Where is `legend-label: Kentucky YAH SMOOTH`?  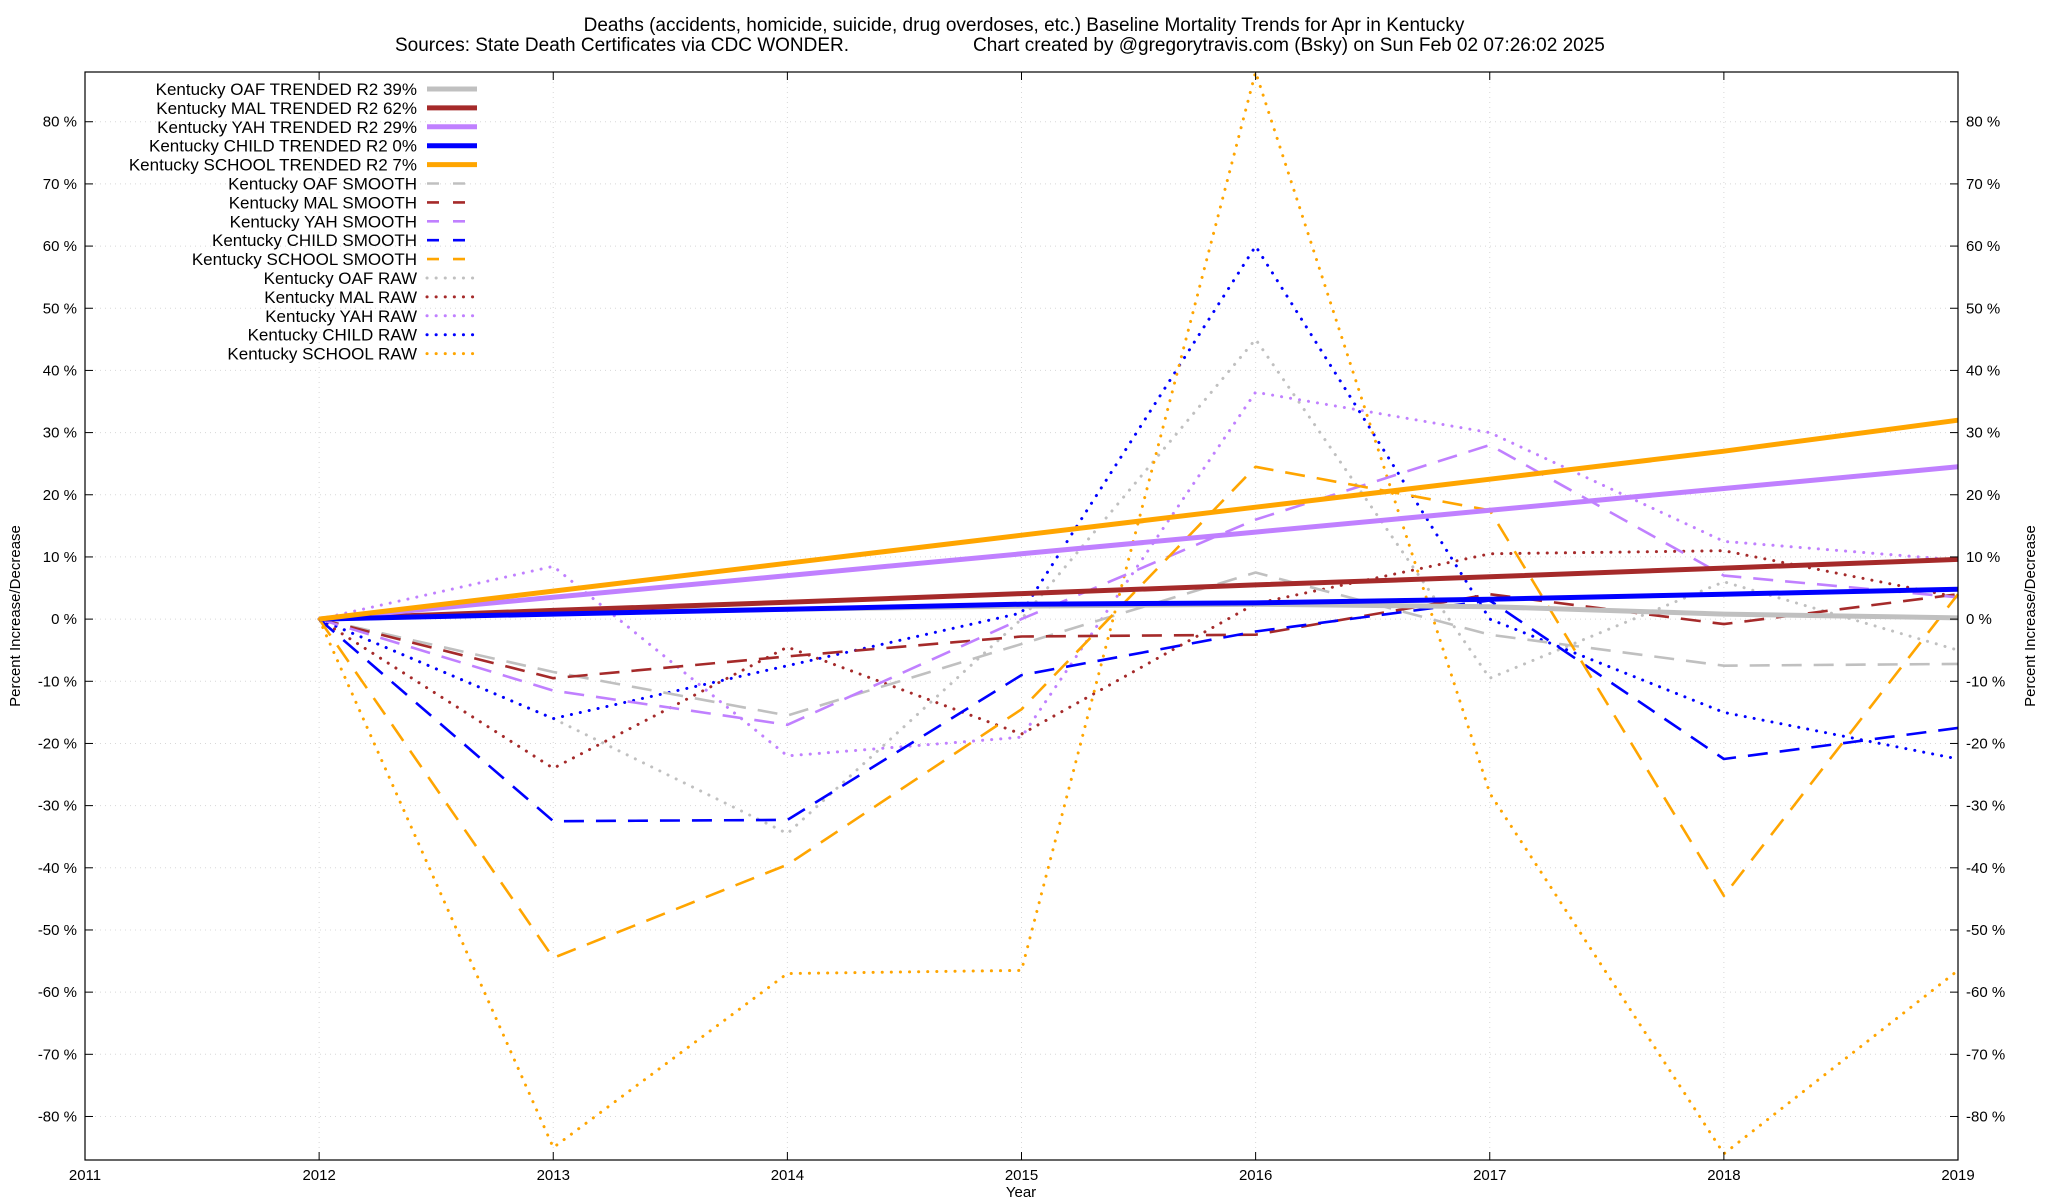 legend-label: Kentucky YAH SMOOTH is located at coordinates (323, 221).